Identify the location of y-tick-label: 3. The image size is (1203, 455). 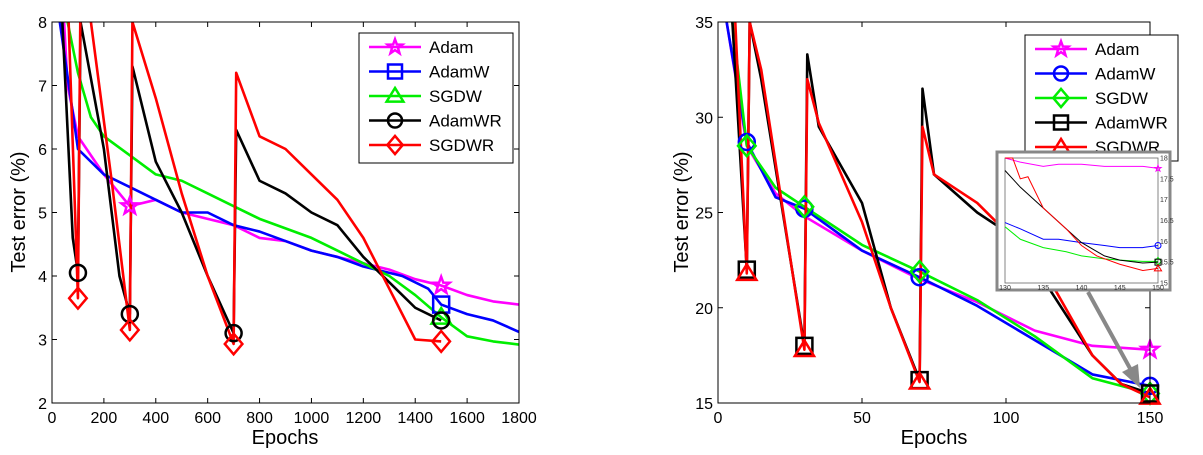
(42, 341).